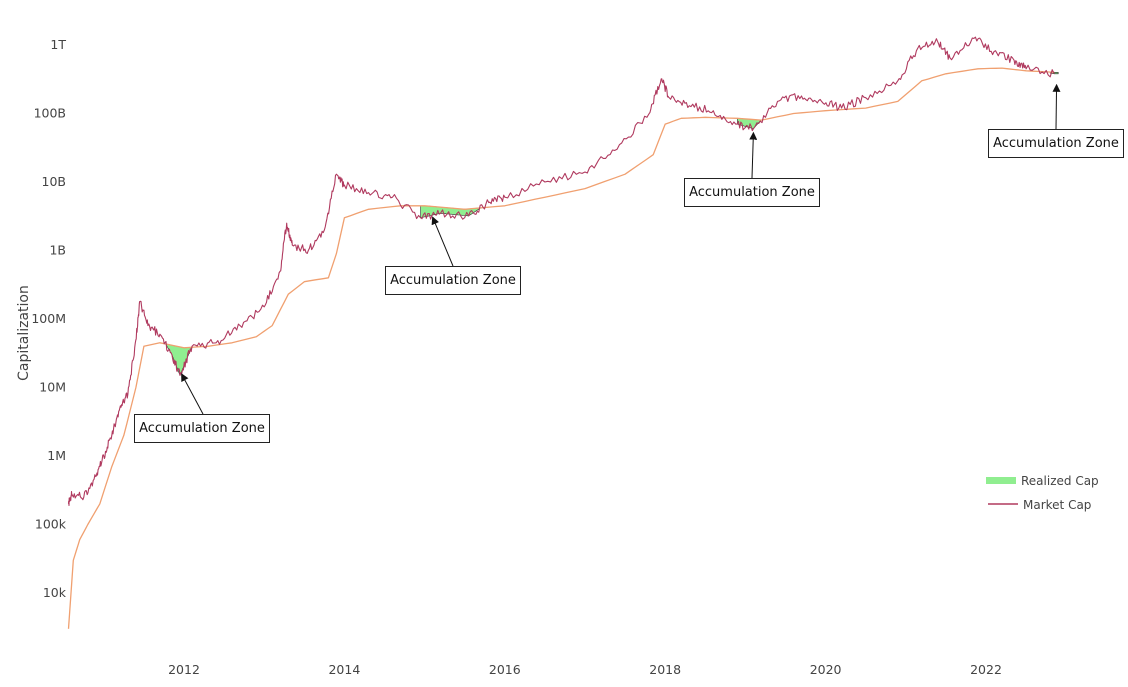 The image size is (1128, 687). Describe the element at coordinates (986, 669) in the screenshot. I see `x-tick-label: 2022` at that location.